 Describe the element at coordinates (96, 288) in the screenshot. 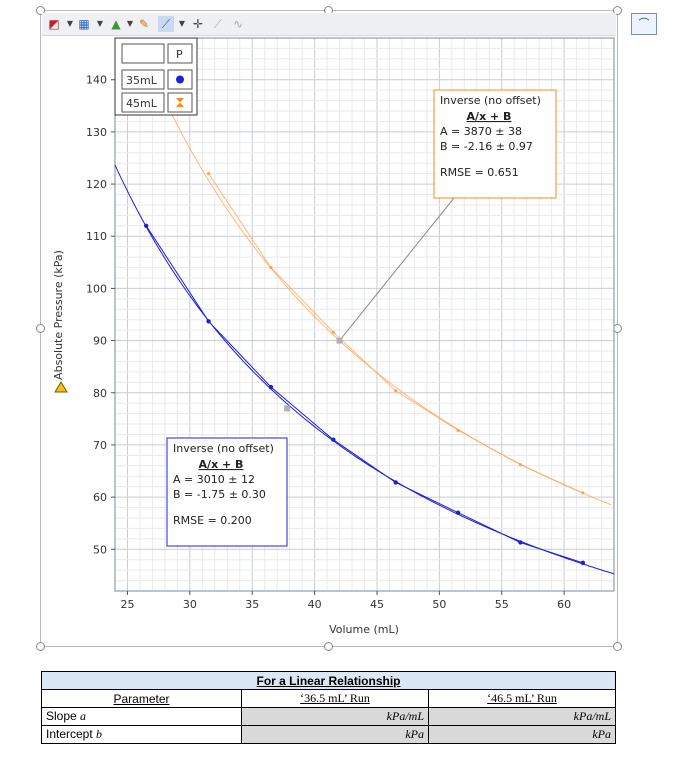

I see `y-tick-label: 100` at that location.